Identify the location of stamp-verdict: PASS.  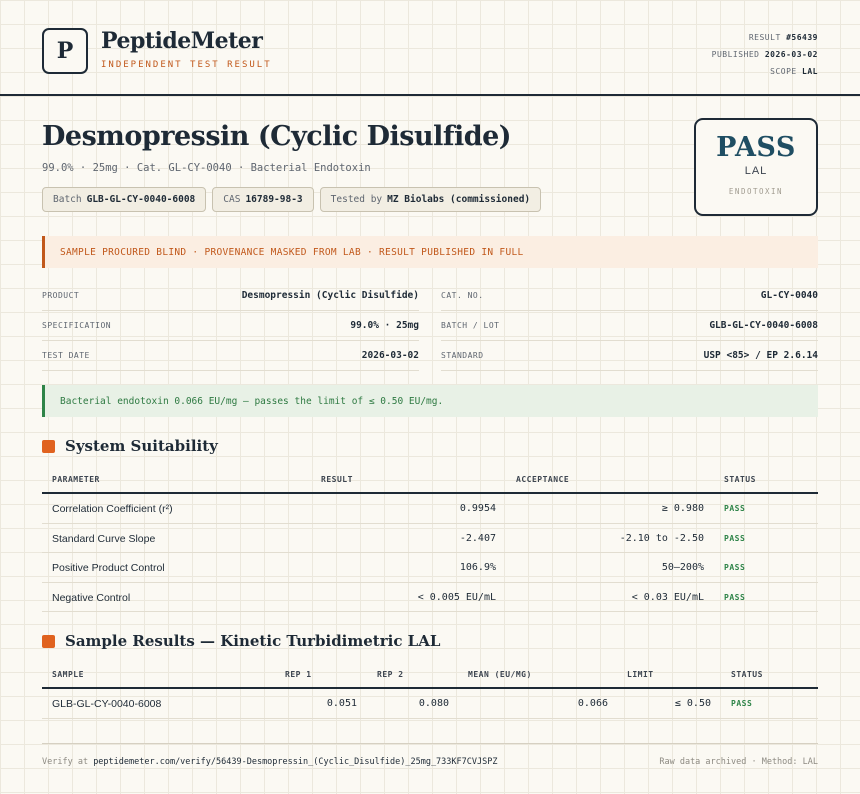
(756, 147).